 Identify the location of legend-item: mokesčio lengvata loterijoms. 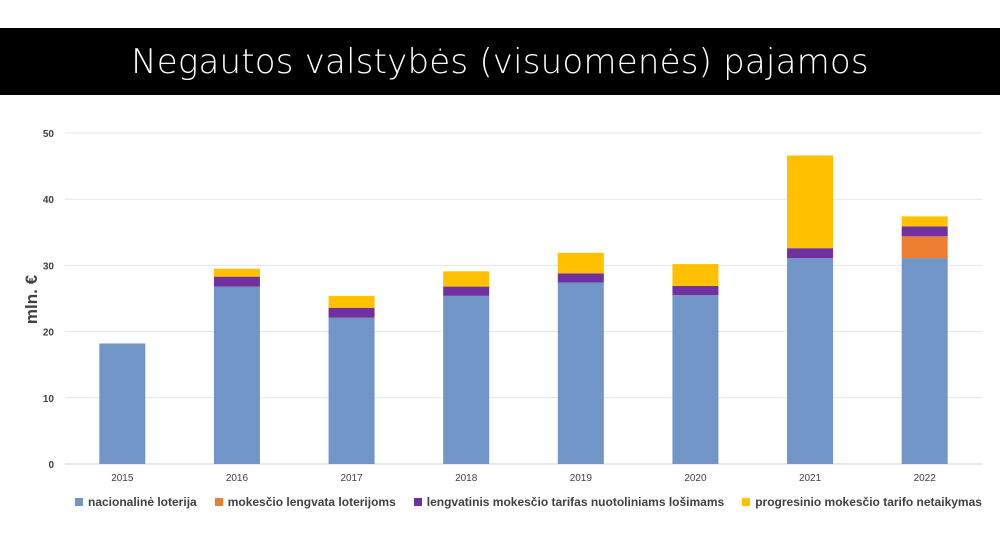
(305, 502).